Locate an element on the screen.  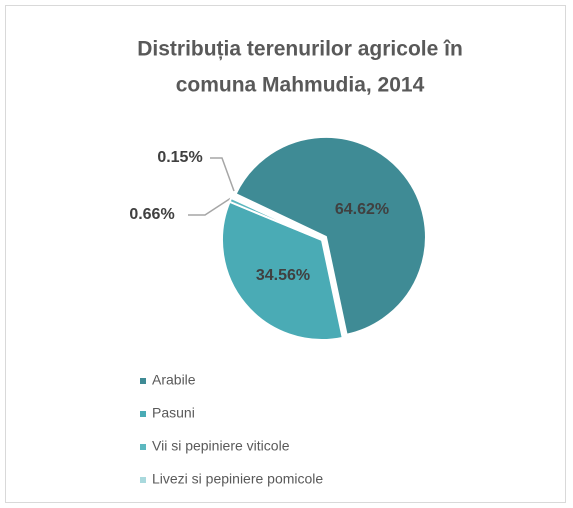
legend-label: Pasuni is located at coordinates (173, 413).